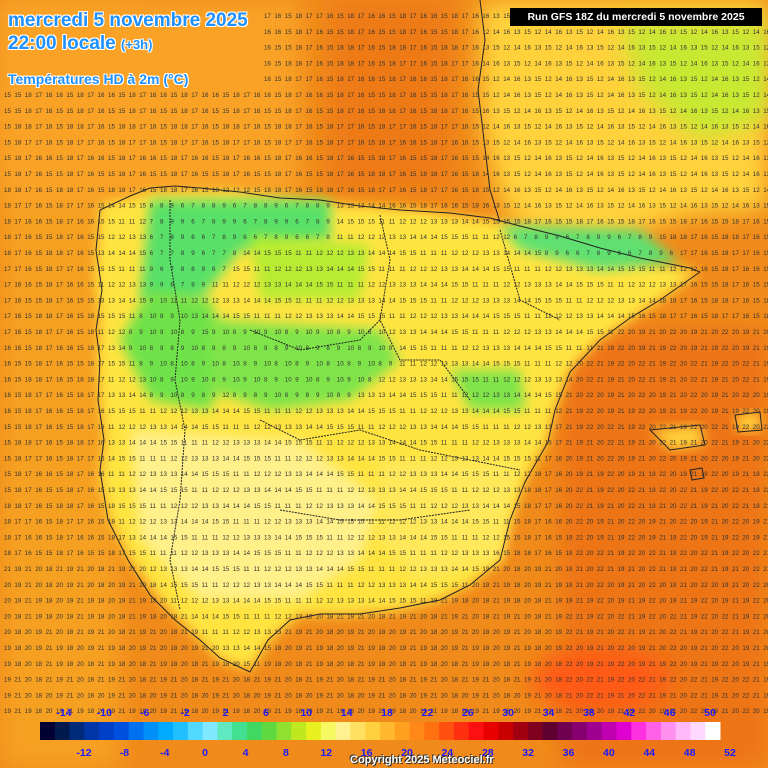  Describe the element at coordinates (204, 237) in the screenshot. I see `svg-text: 6` at that location.